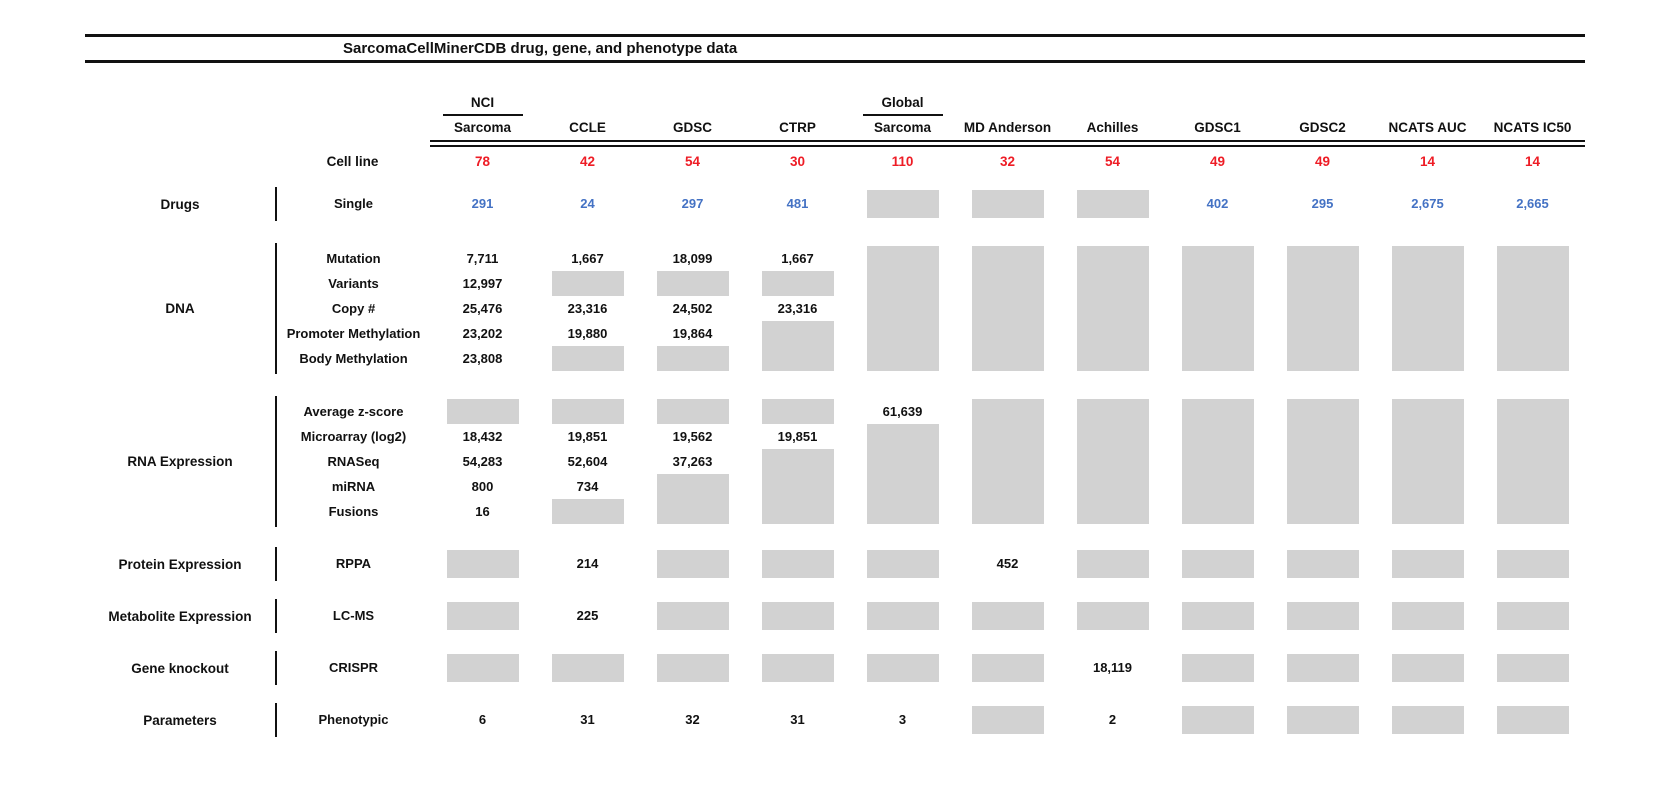 The image size is (1669, 800). I want to click on table-row: RNASeq 54,283 52,604 37,263, so click(931, 461).